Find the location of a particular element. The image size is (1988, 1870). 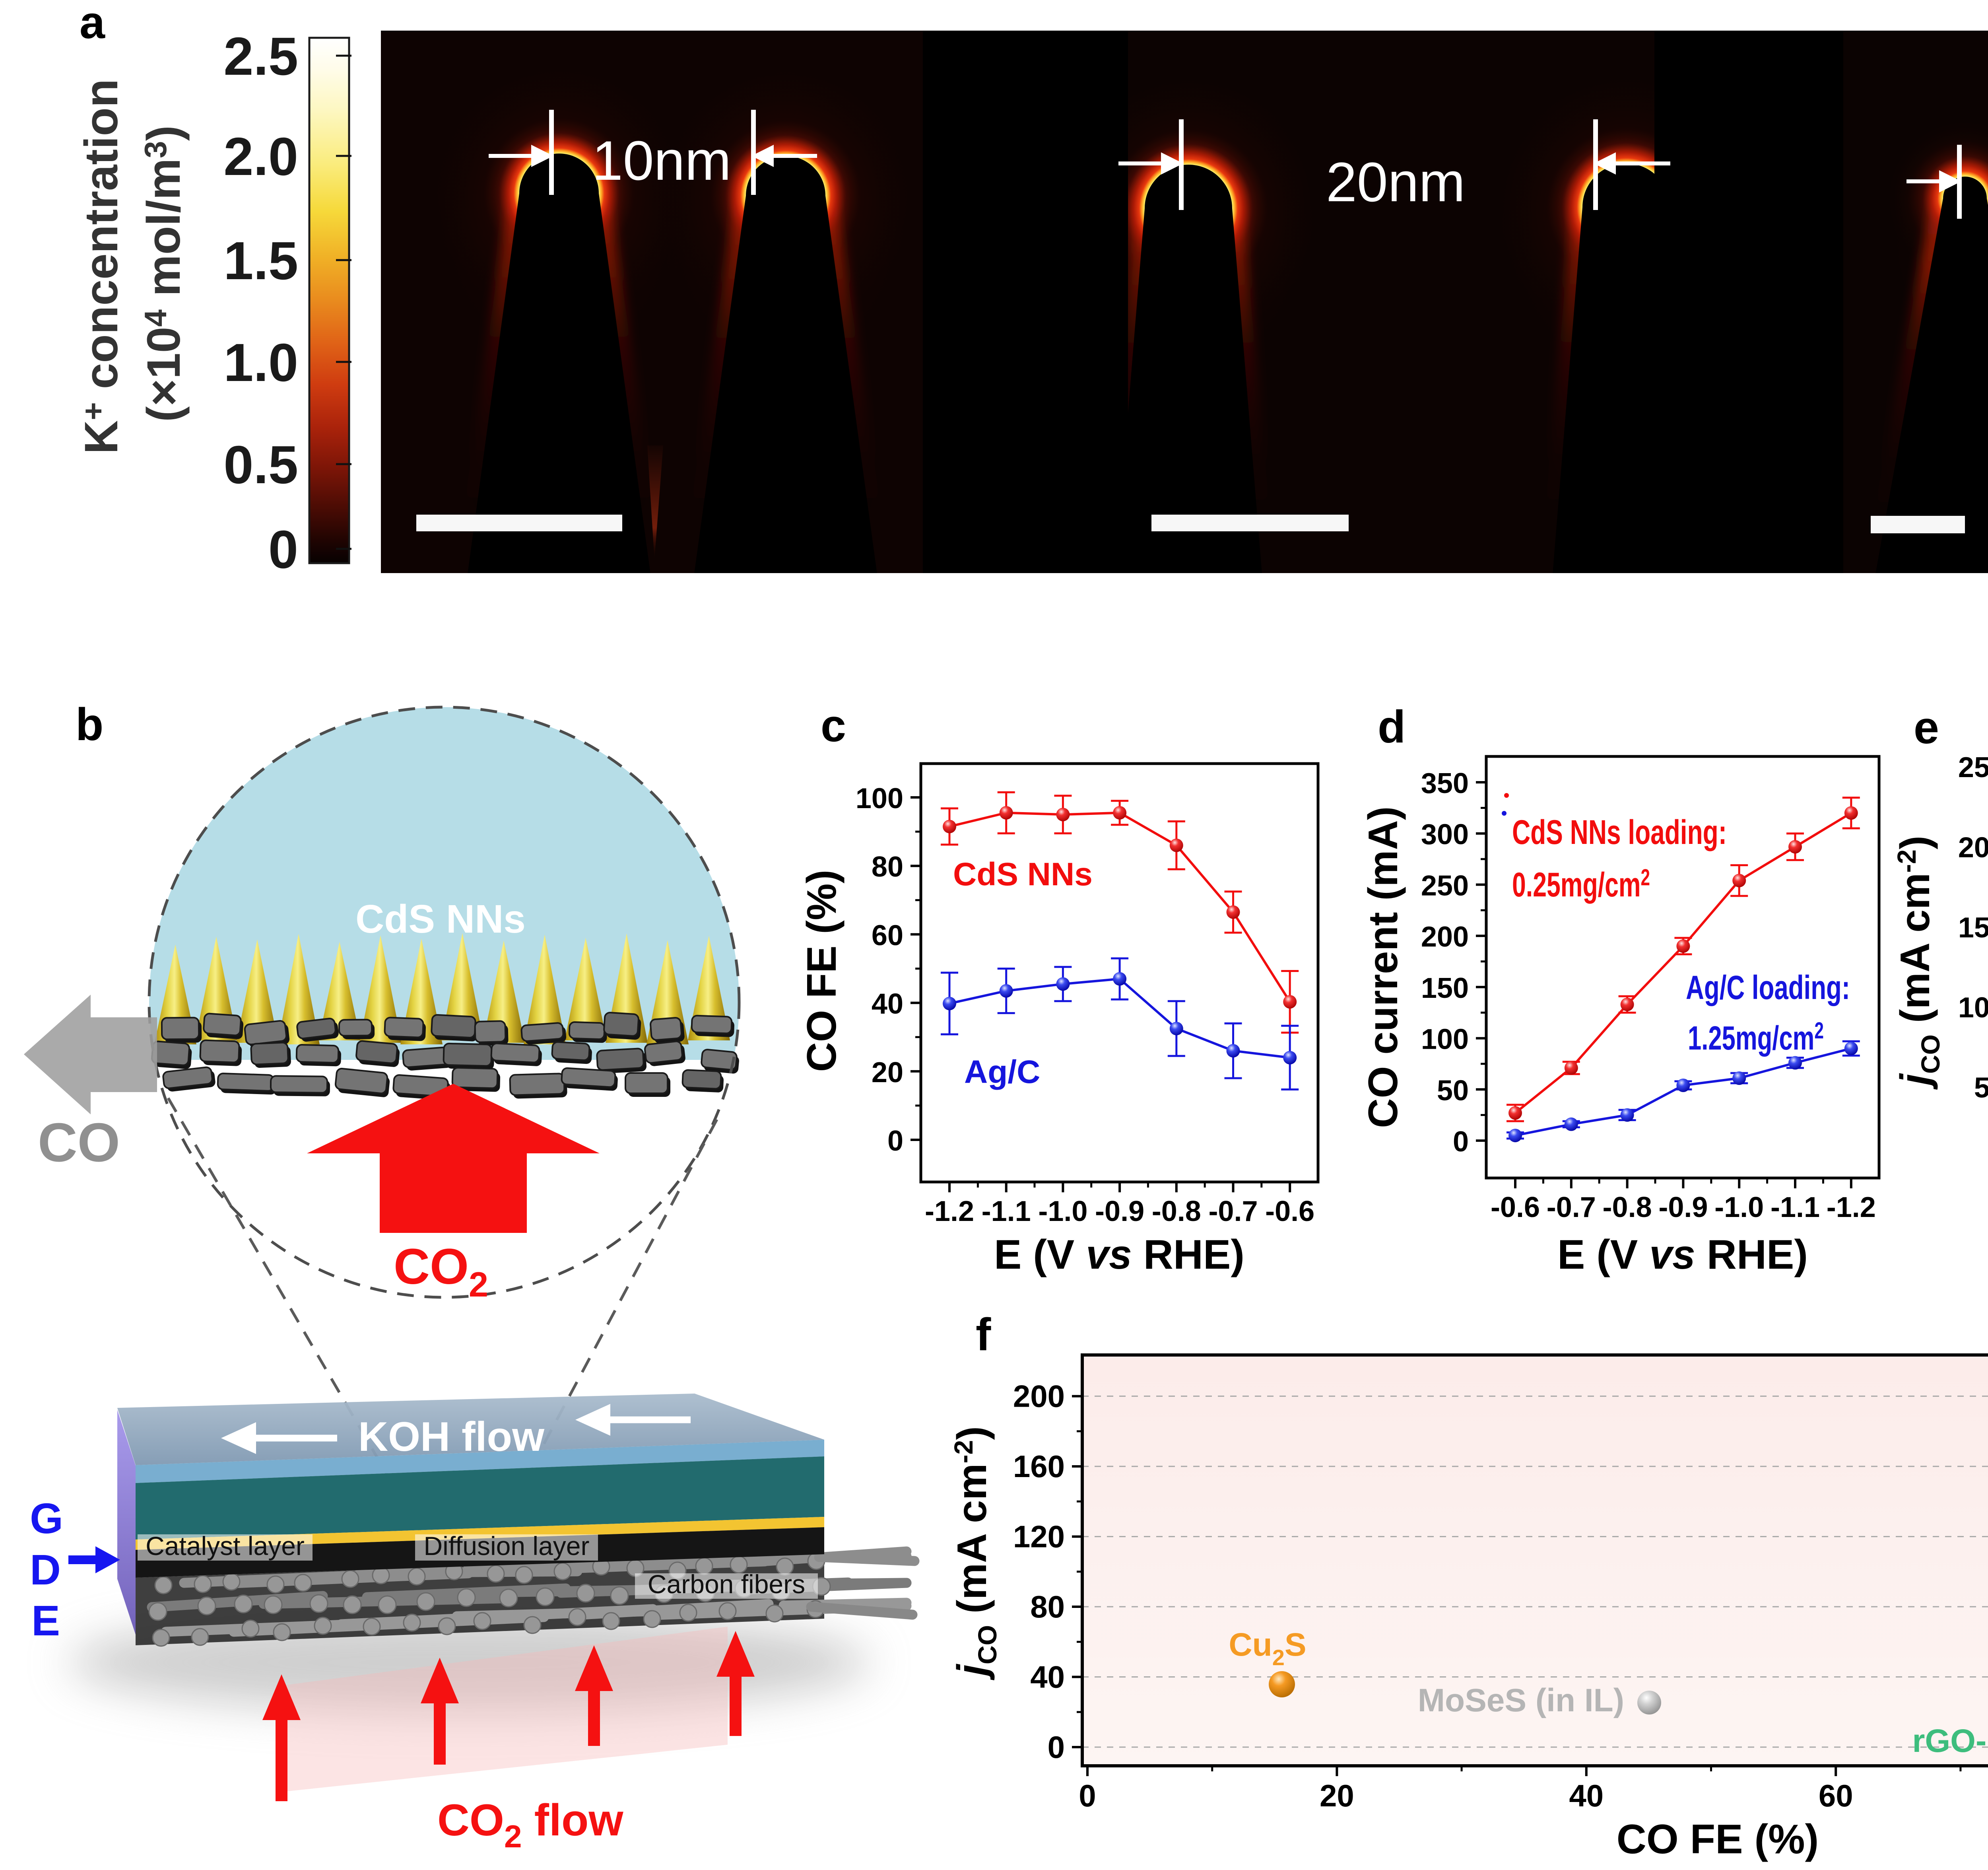

svg-text: MoSeS (in IL) is located at coordinates (1521, 1700).